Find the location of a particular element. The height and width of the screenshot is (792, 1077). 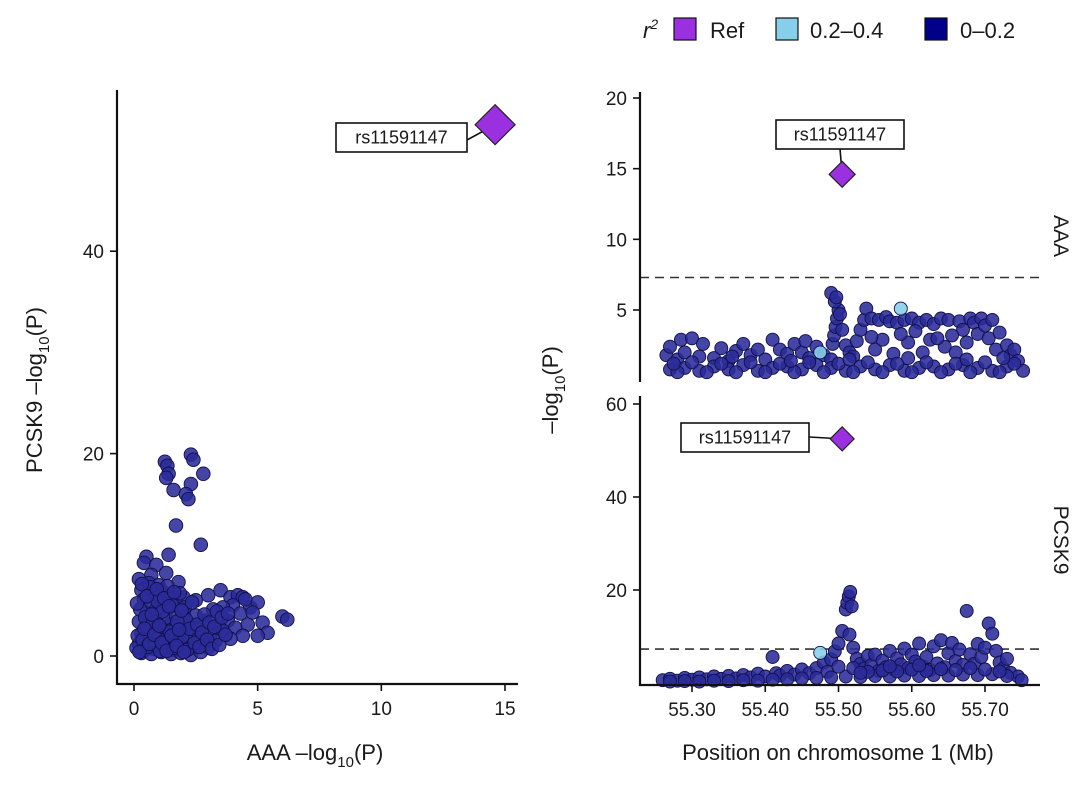

right-y-title: –log10(P) is located at coordinates (553, 390).